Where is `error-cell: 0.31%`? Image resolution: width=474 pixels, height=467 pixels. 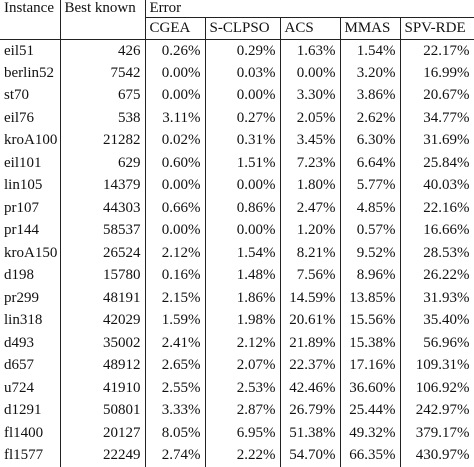 error-cell: 0.31% is located at coordinates (243, 140).